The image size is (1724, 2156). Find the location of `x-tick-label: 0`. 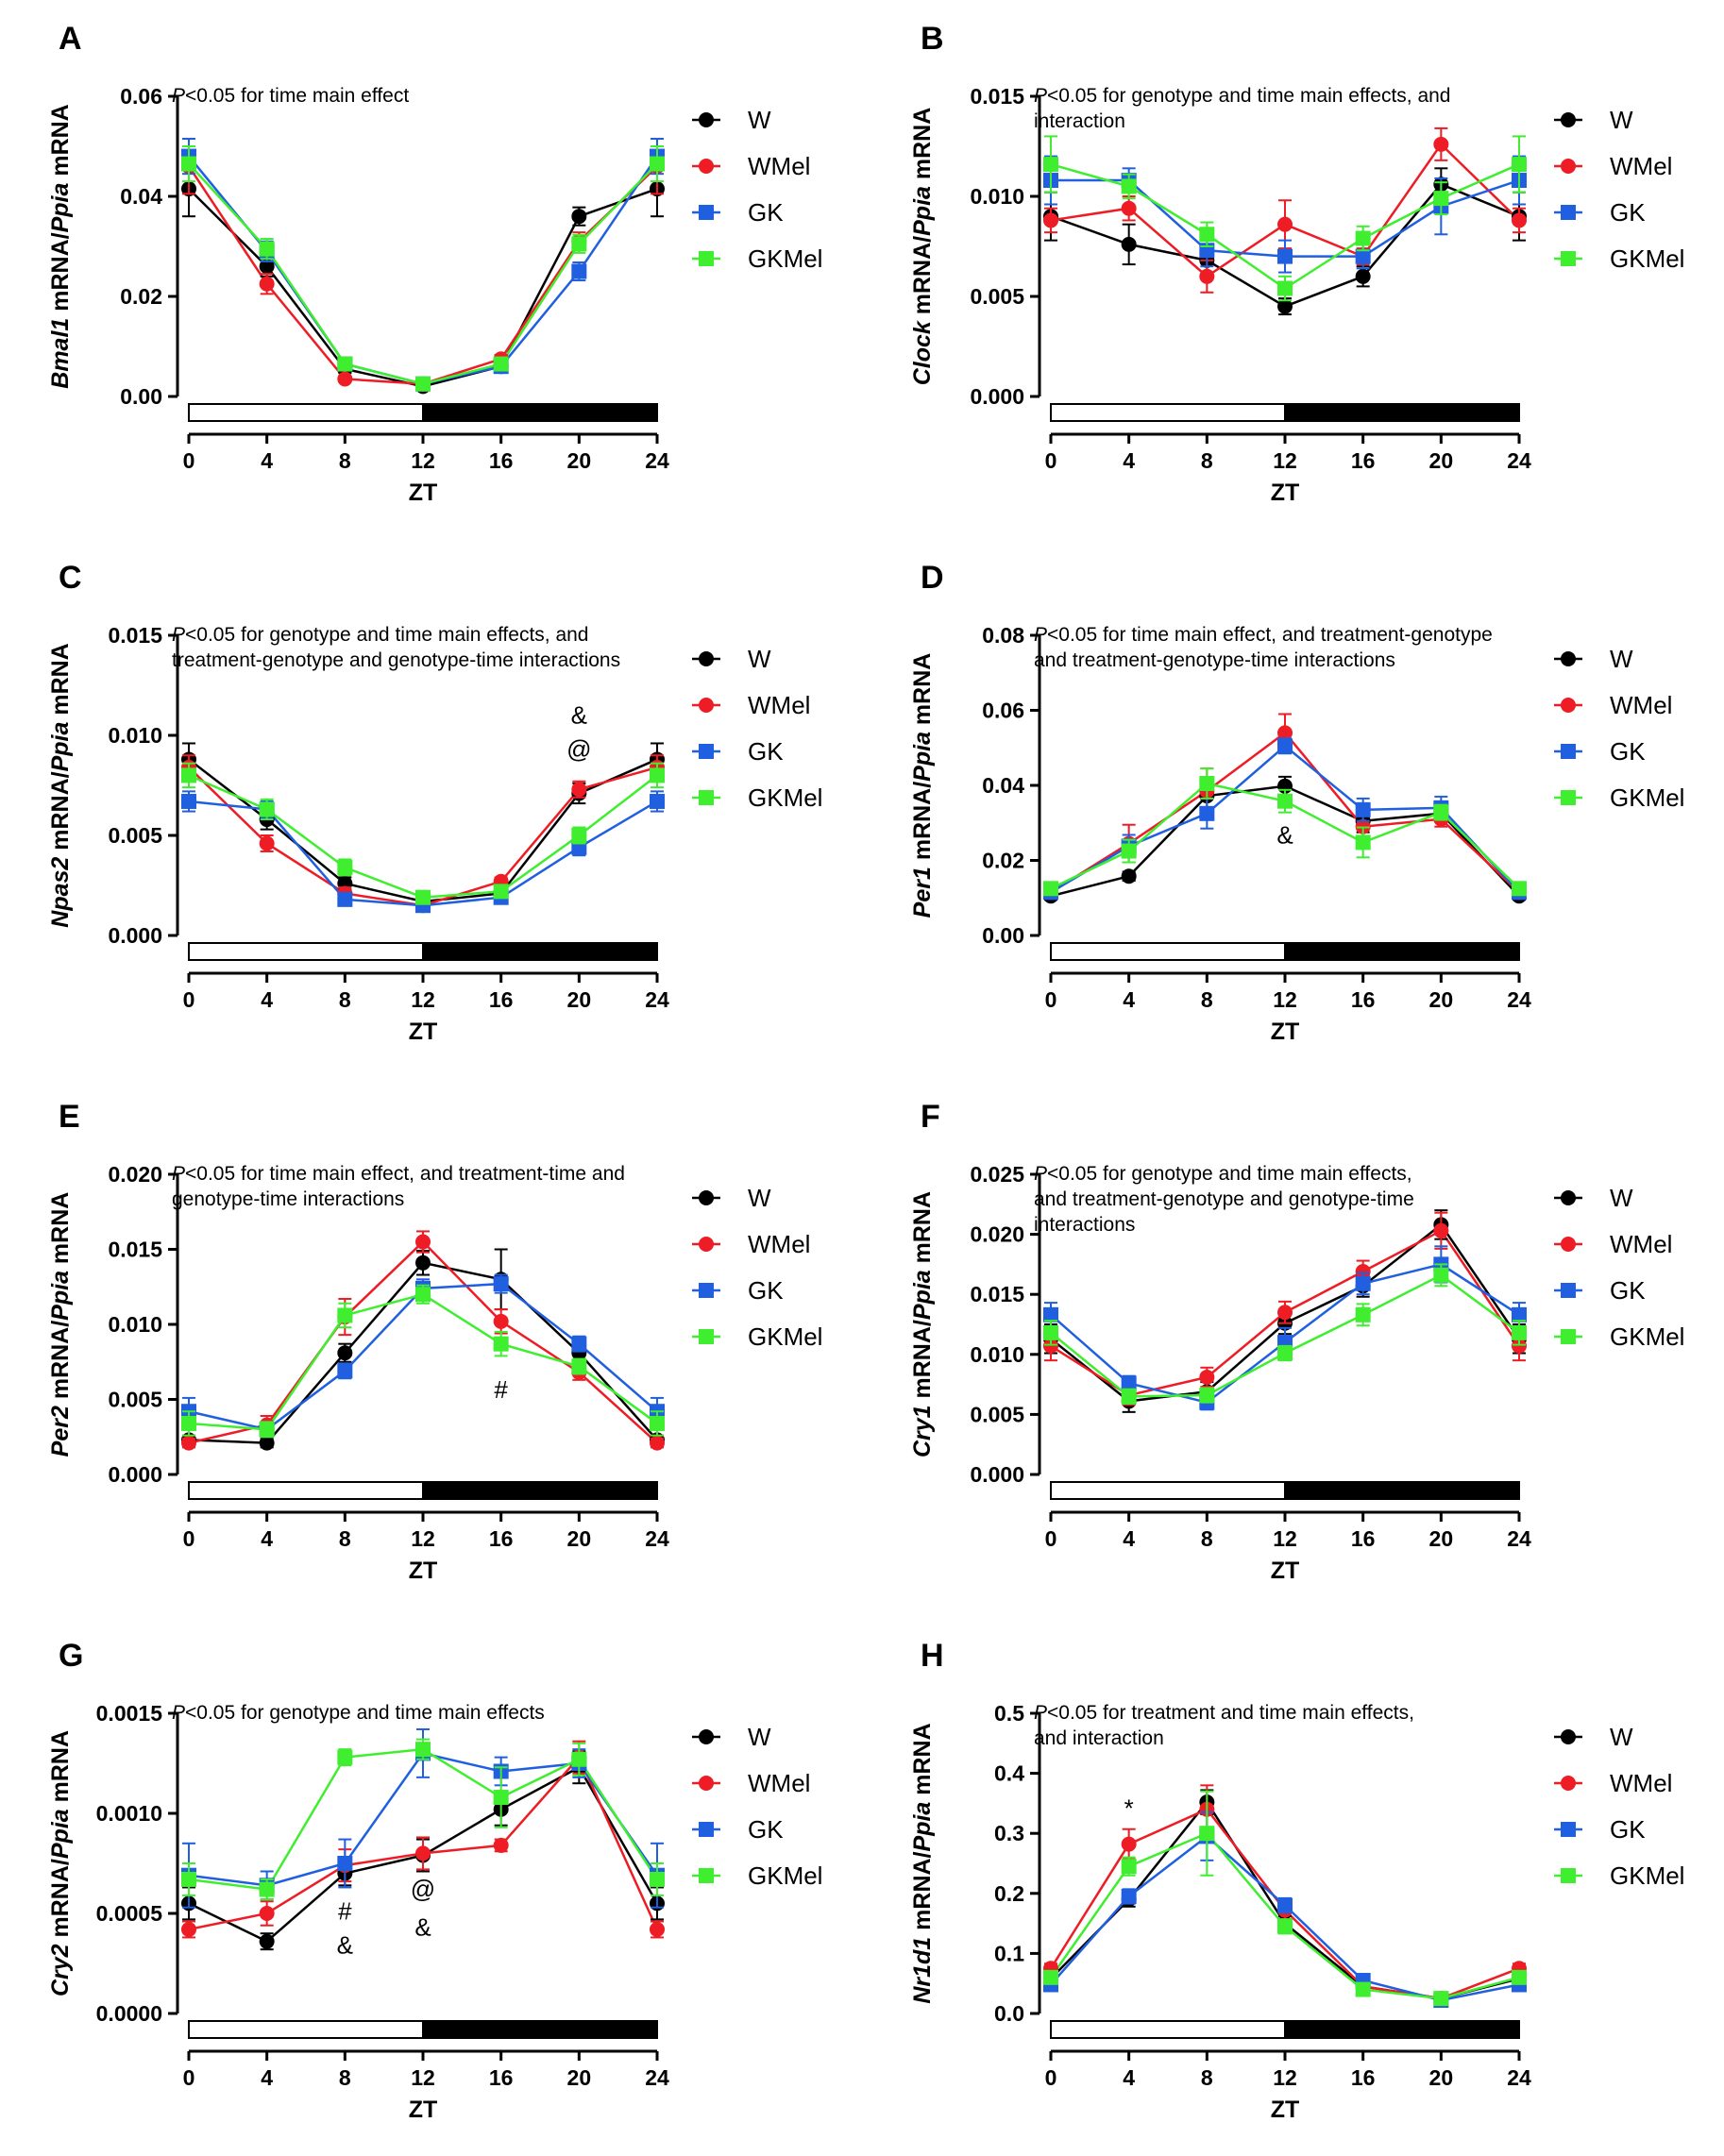

x-tick-label: 0 is located at coordinates (189, 460).